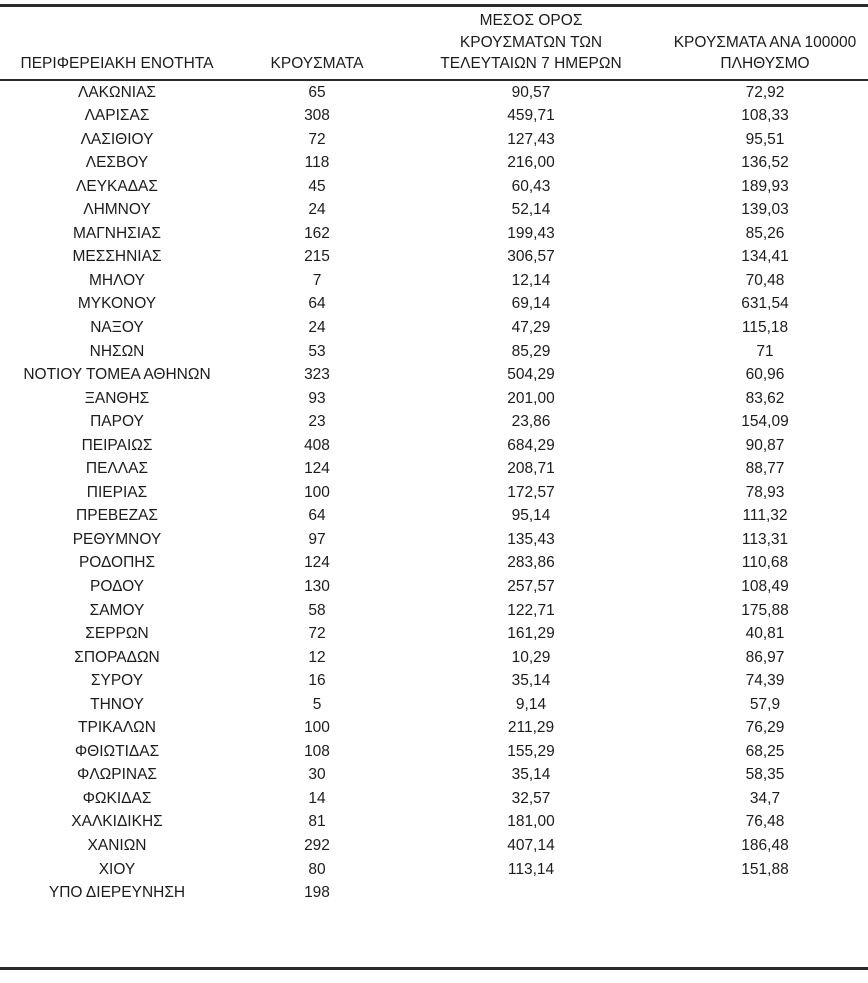 This screenshot has height=983, width=868. I want to click on avg7-cell: 122,71, so click(531, 610).